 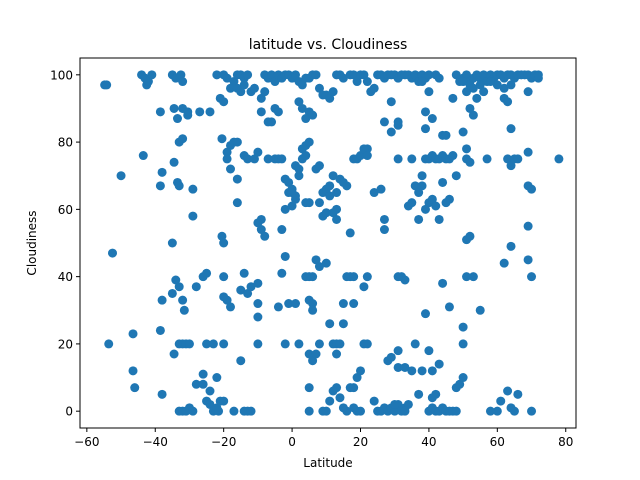 What do you see at coordinates (65, 277) in the screenshot?
I see `y-tick-label: 40` at bounding box center [65, 277].